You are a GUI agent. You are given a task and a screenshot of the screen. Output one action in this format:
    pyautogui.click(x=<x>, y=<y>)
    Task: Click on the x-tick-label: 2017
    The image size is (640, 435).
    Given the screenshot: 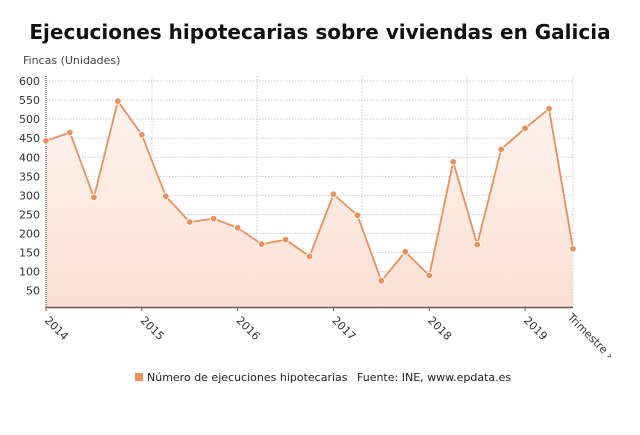 What is the action you would take?
    pyautogui.click(x=343, y=328)
    